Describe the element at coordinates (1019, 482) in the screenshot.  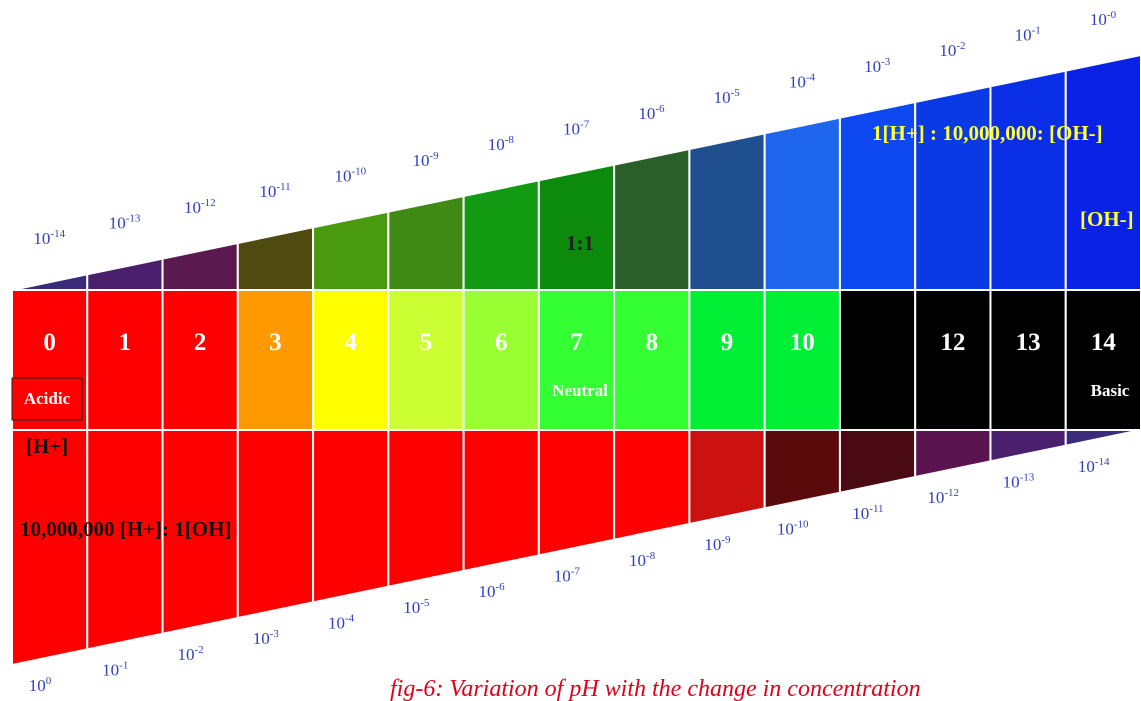
I see `h-concentration-tick: 10⁻¹³` at that location.